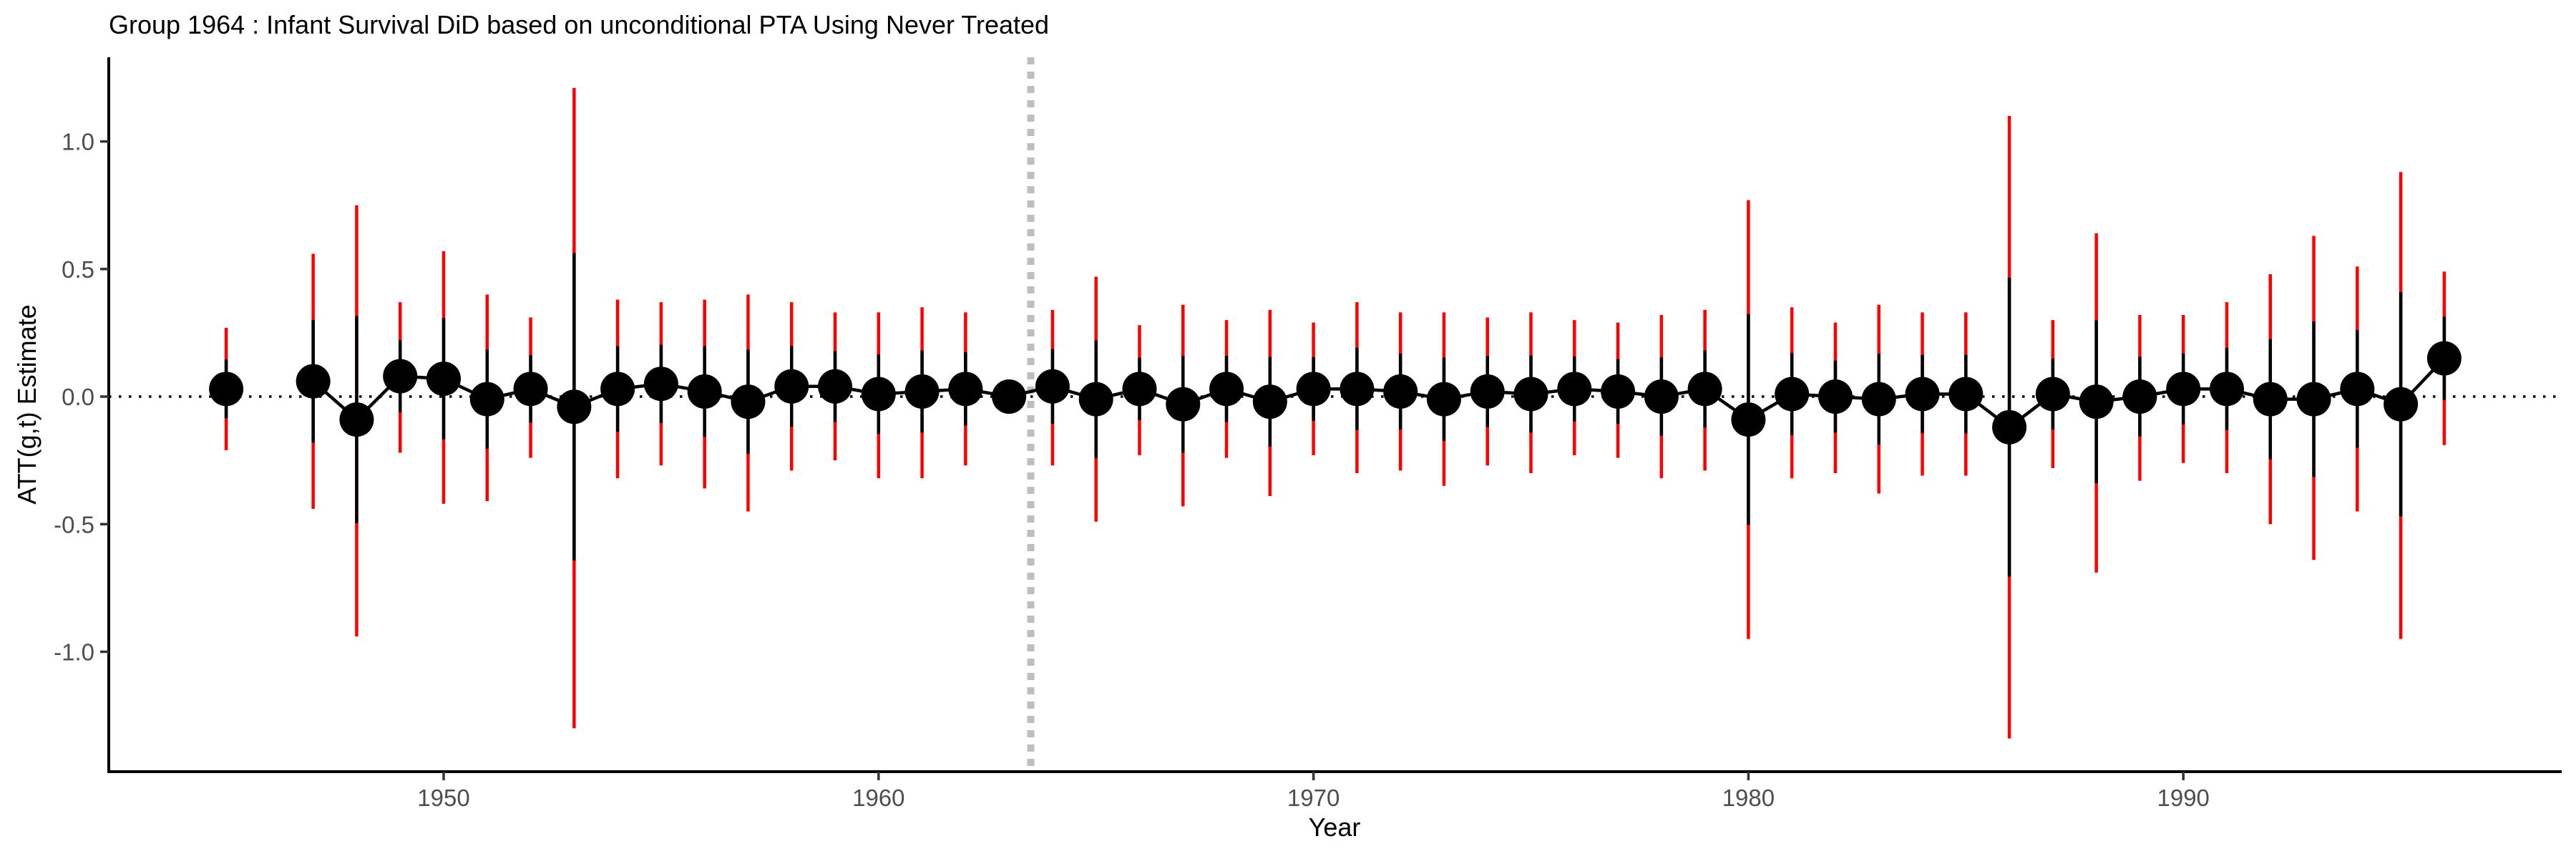 The height and width of the screenshot is (859, 2576). Describe the element at coordinates (1704, 389) in the screenshot. I see `point-1979` at that location.